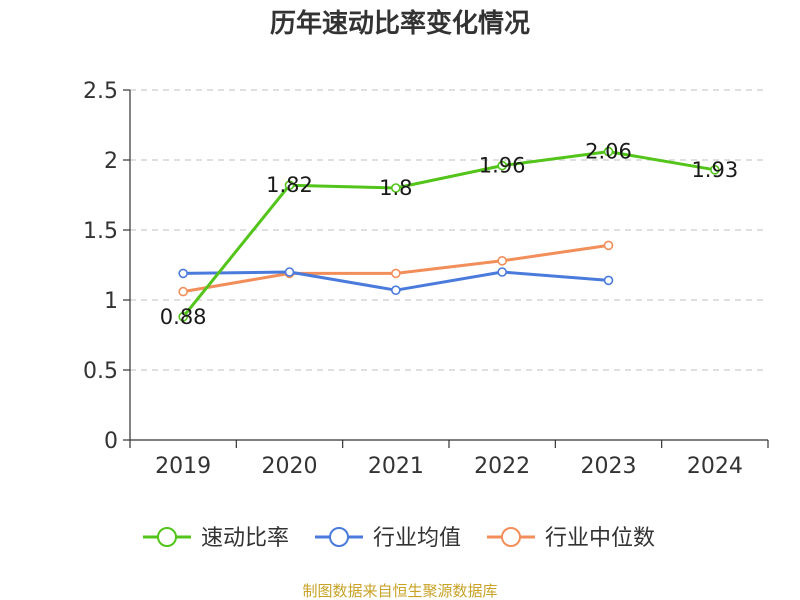 Image resolution: width=800 pixels, height=600 pixels. I want to click on y-tick-label: 1.5, so click(100, 231).